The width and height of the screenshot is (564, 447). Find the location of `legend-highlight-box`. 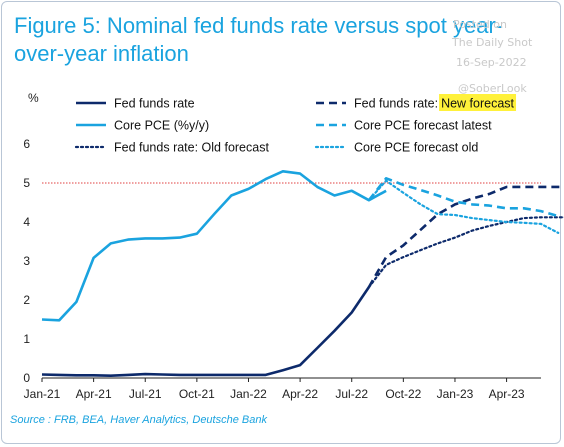

legend-highlight-box is located at coordinates (478, 102).